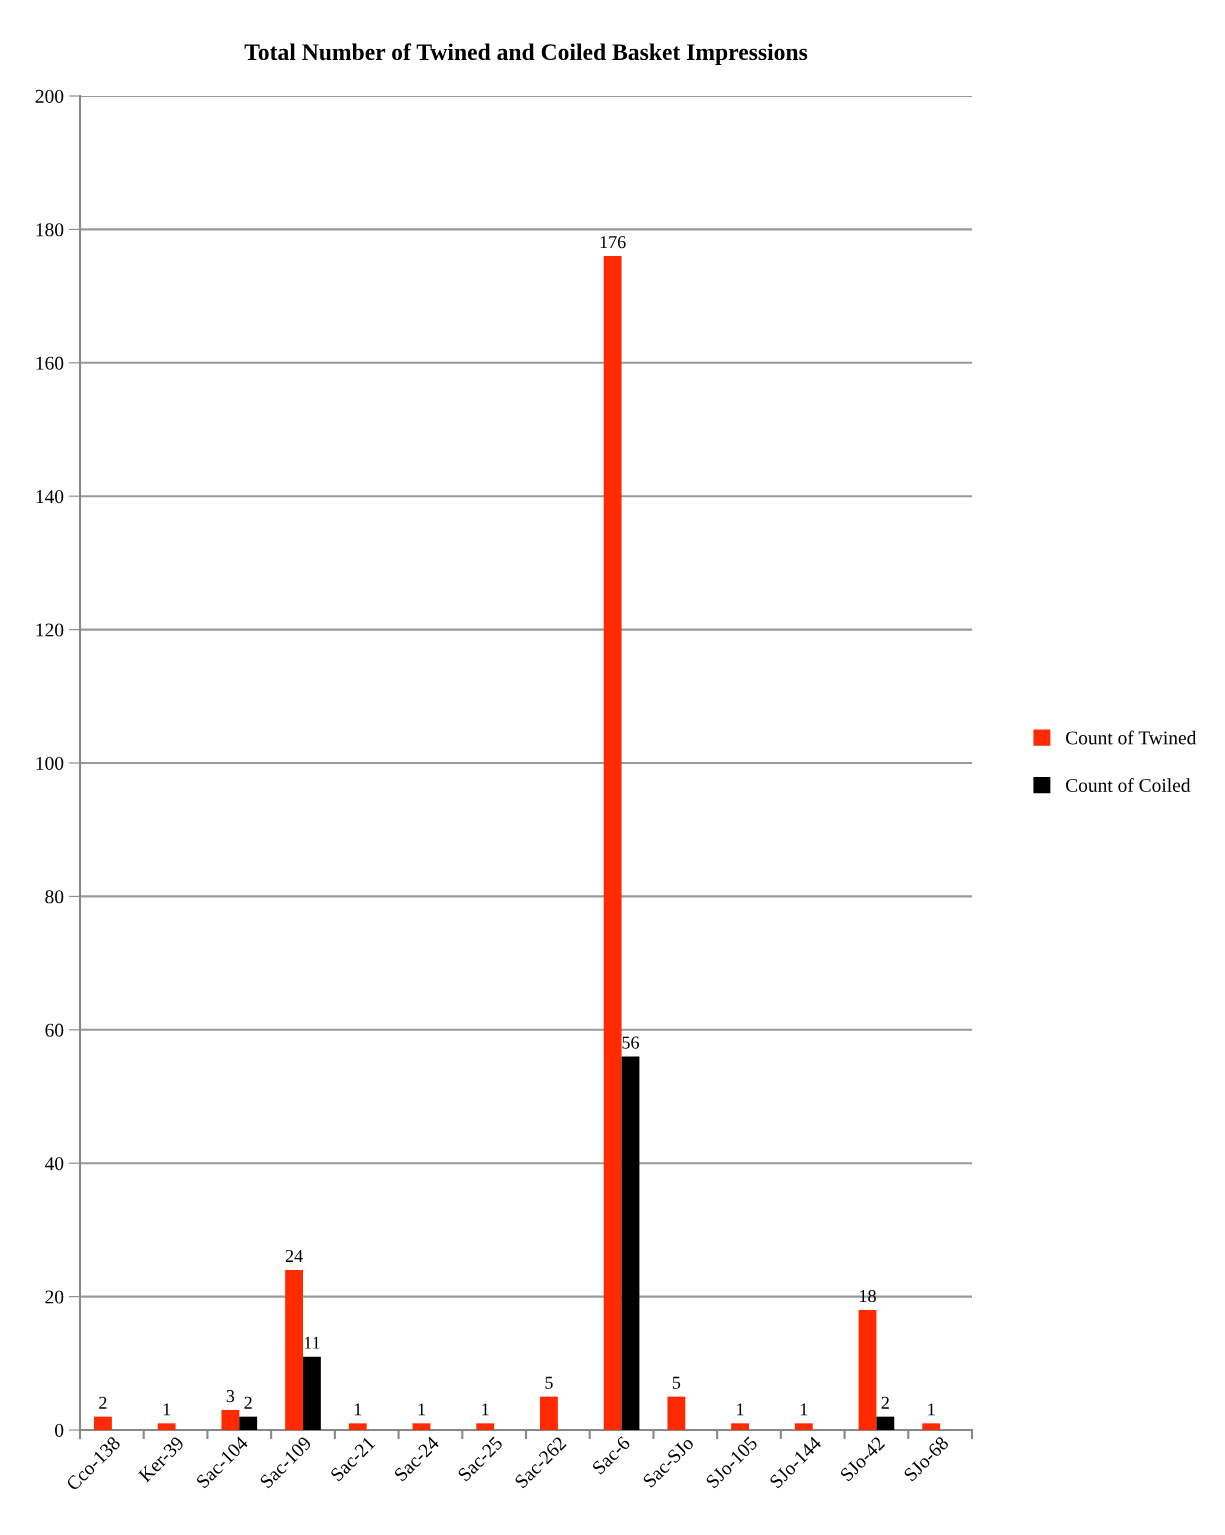 The image size is (1225, 1535). I want to click on y-tick-label: 0, so click(59, 1430).